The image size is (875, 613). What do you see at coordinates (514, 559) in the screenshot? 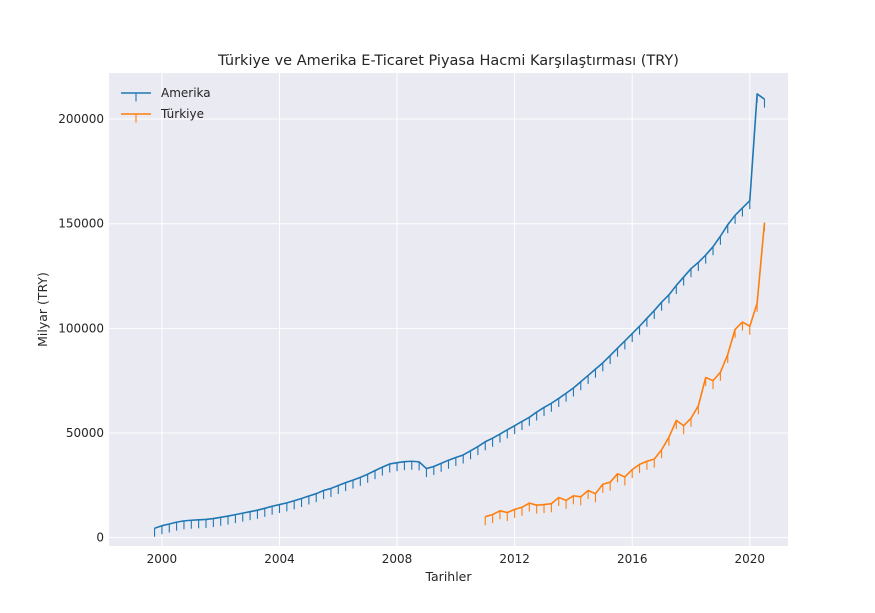
I see `x-tick-label: 2012` at bounding box center [514, 559].